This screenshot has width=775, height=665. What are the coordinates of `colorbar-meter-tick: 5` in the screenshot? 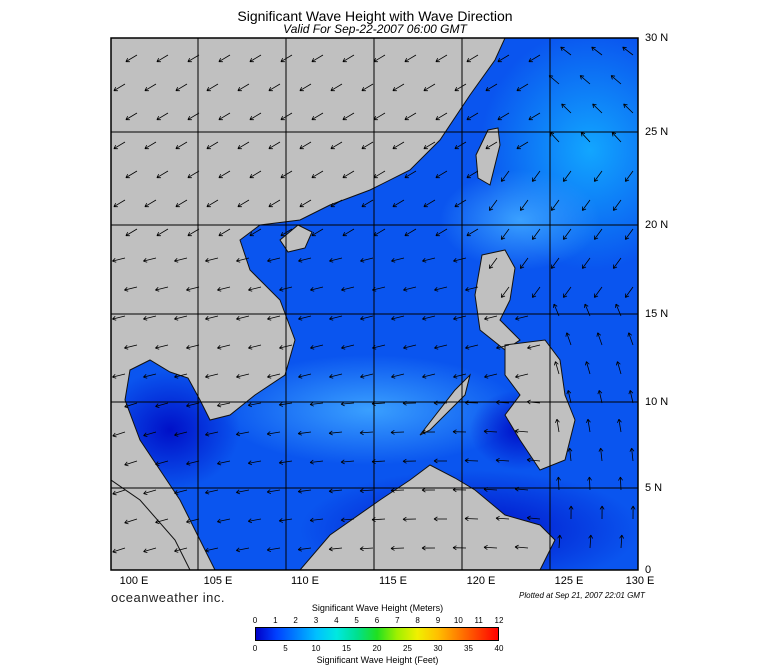 It's located at (356, 620).